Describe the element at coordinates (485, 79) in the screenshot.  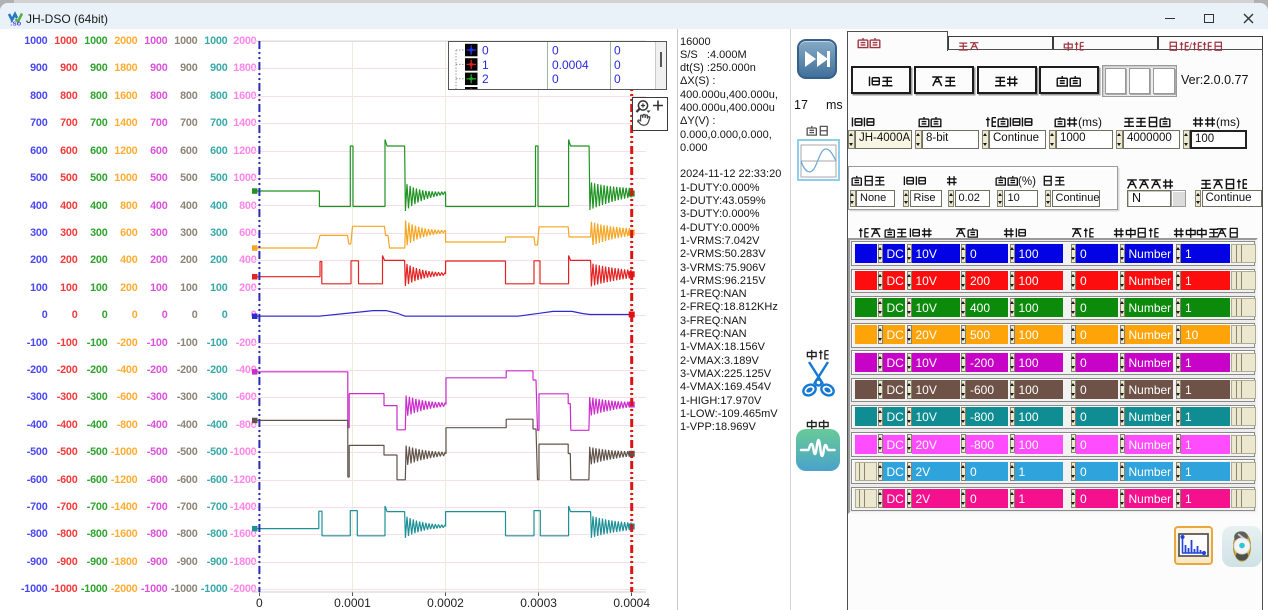
I see `svg-text: 2` at that location.